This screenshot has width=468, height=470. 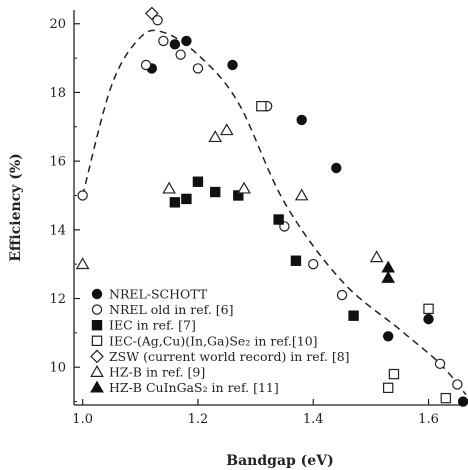 I want to click on legend-label: IEC-(Ag,Cu)(In,Ga)Se₂ in ref.[10], so click(x=213, y=340).